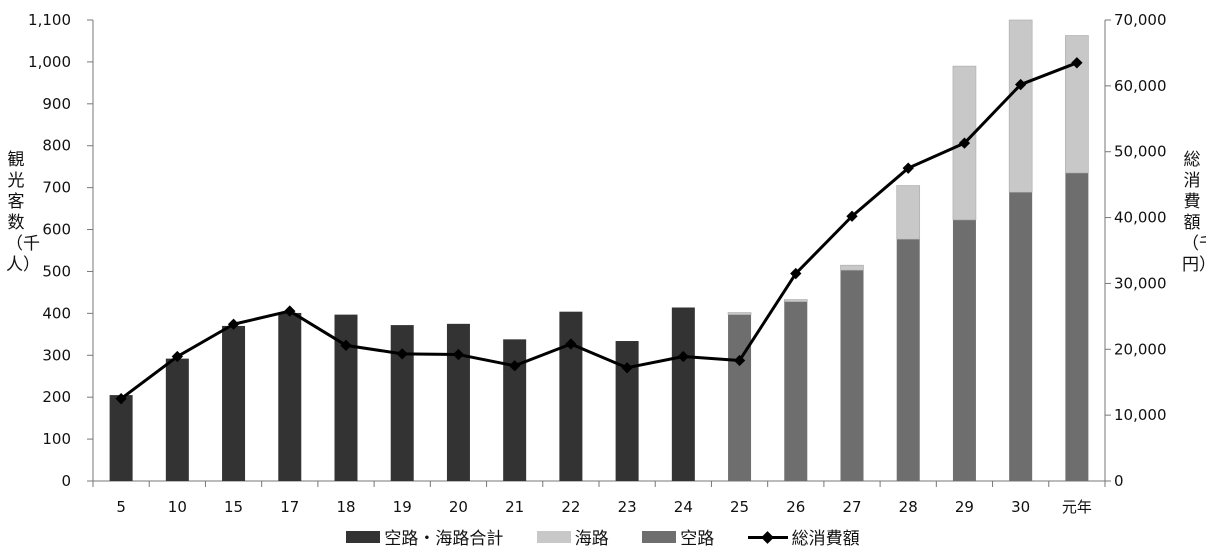 The width and height of the screenshot is (1206, 549). Describe the element at coordinates (402, 507) in the screenshot. I see `x-tick-label: 19` at that location.